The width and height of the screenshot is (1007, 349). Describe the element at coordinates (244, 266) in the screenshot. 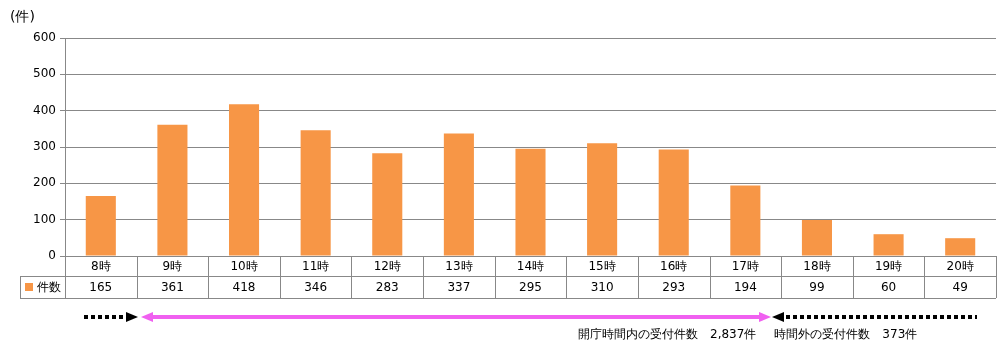

I see `x-tick-label: 10時` at that location.